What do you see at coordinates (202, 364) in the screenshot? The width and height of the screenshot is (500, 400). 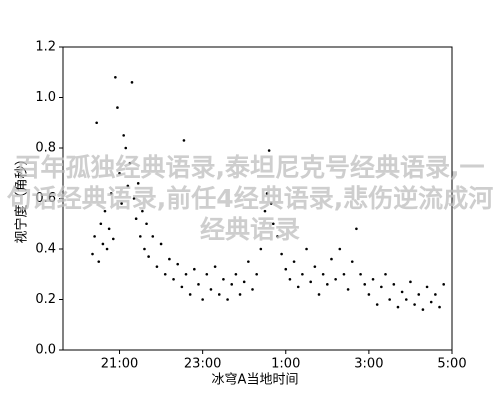 I see `x-tick-label: 23:00` at bounding box center [202, 364].